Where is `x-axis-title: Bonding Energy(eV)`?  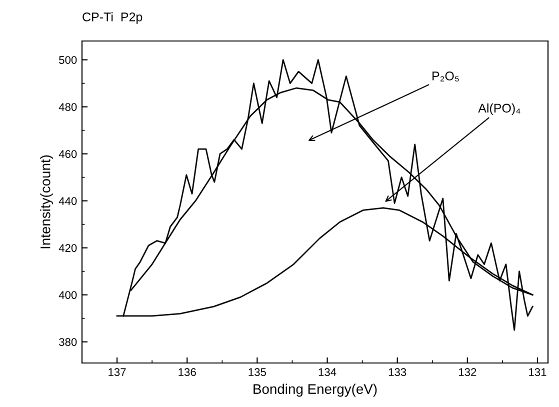 x-axis-title: Bonding Energy(eV) is located at coordinates (315, 390).